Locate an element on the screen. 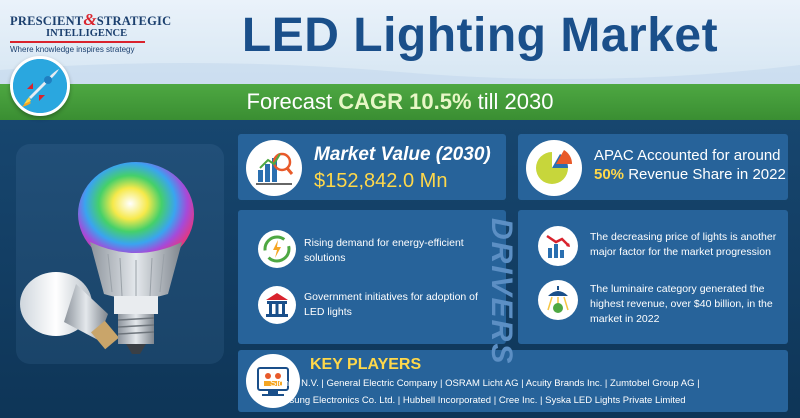 This screenshot has width=800, height=418. key-players-title: KEY PLAYERS is located at coordinates (366, 364).